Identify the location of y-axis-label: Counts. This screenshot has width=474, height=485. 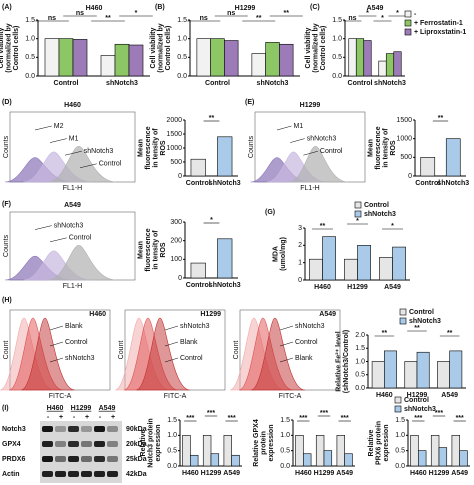
(6, 245).